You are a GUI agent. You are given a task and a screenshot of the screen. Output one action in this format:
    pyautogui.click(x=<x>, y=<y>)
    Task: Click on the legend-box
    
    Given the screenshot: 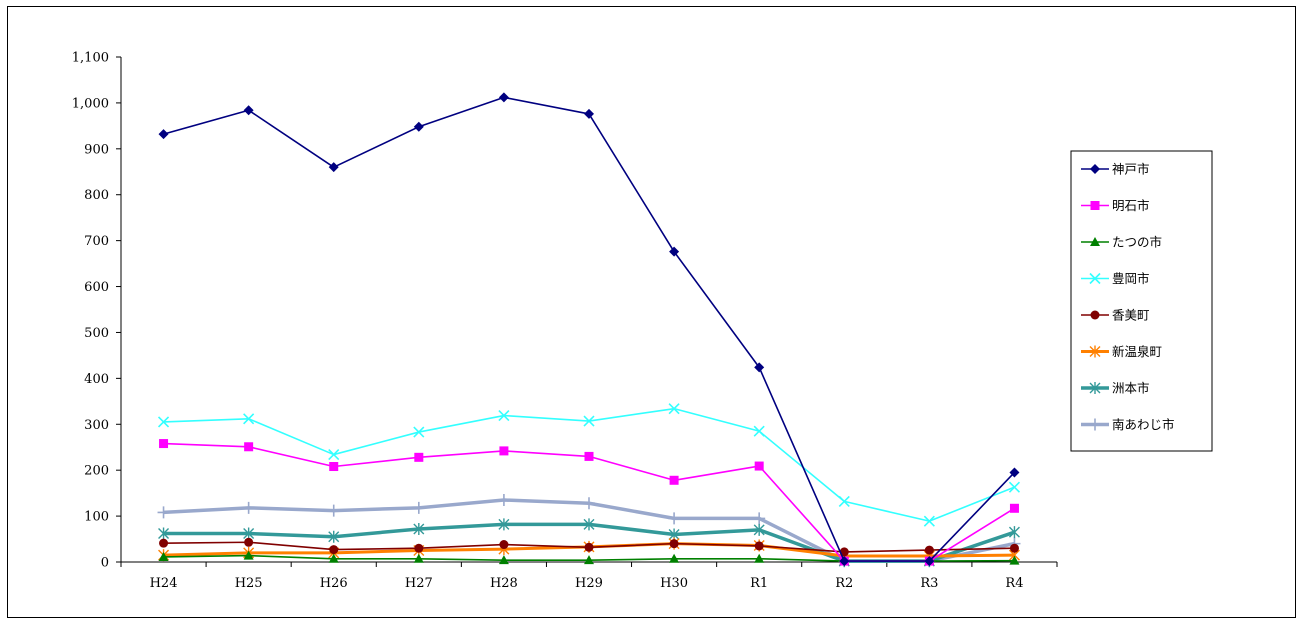 What is the action you would take?
    pyautogui.click(x=1141, y=301)
    